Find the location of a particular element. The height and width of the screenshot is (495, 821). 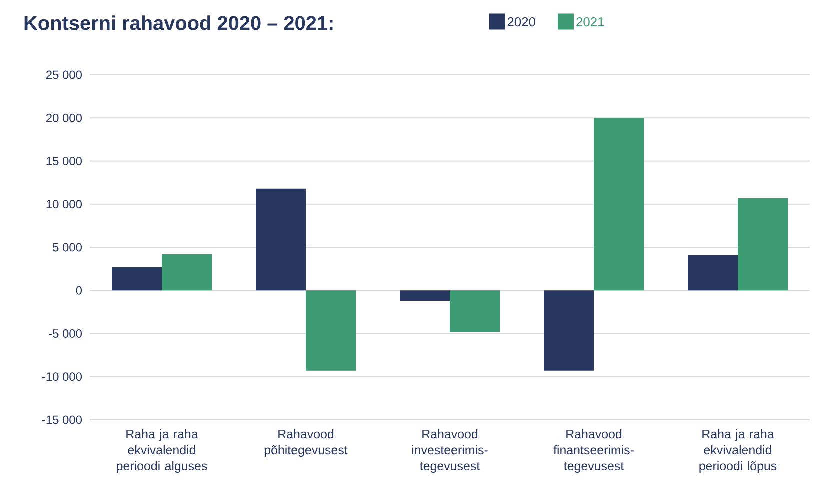

x-tick-label: Raha ja raha ekvivalendid perioodi lõpus is located at coordinates (738, 452).